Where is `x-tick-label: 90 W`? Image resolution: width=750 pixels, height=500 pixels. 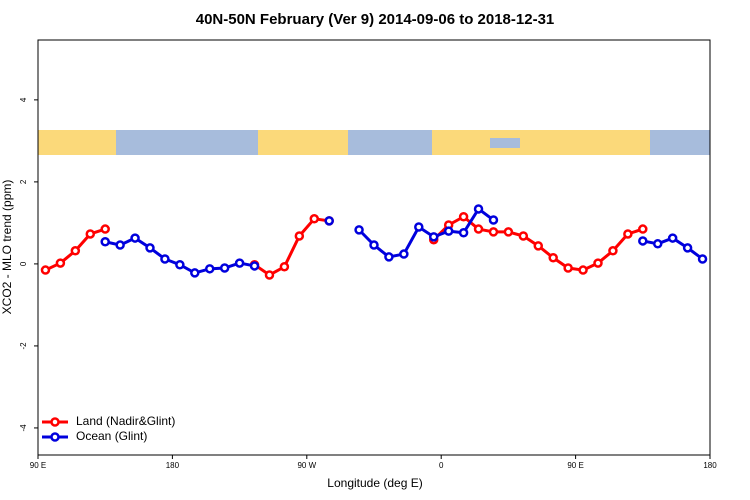 x-tick-label: 90 W is located at coordinates (306, 465).